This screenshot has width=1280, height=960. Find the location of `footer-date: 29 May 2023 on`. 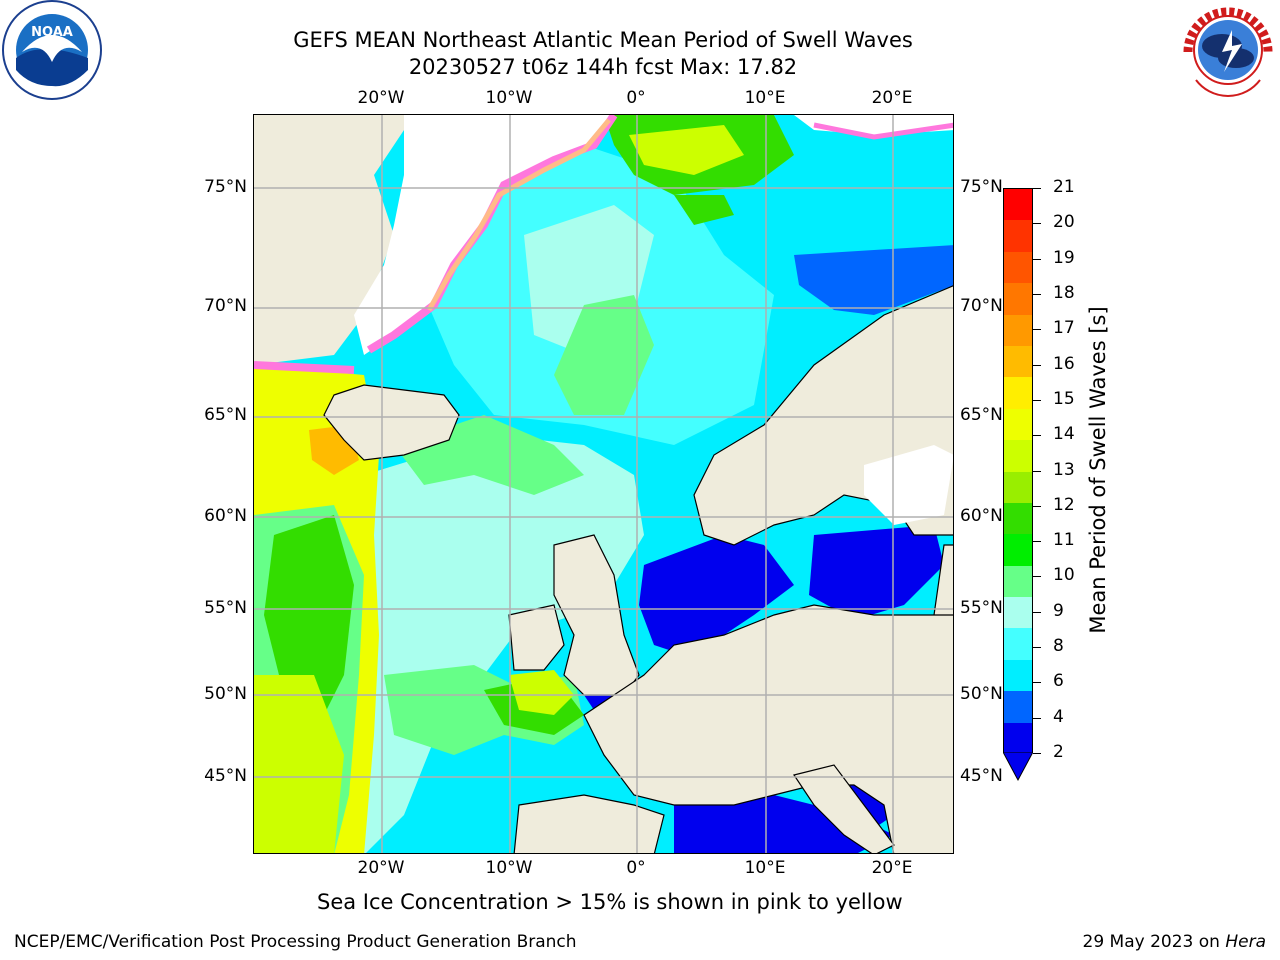

footer-date: 29 May 2023 on is located at coordinates (1154, 942).